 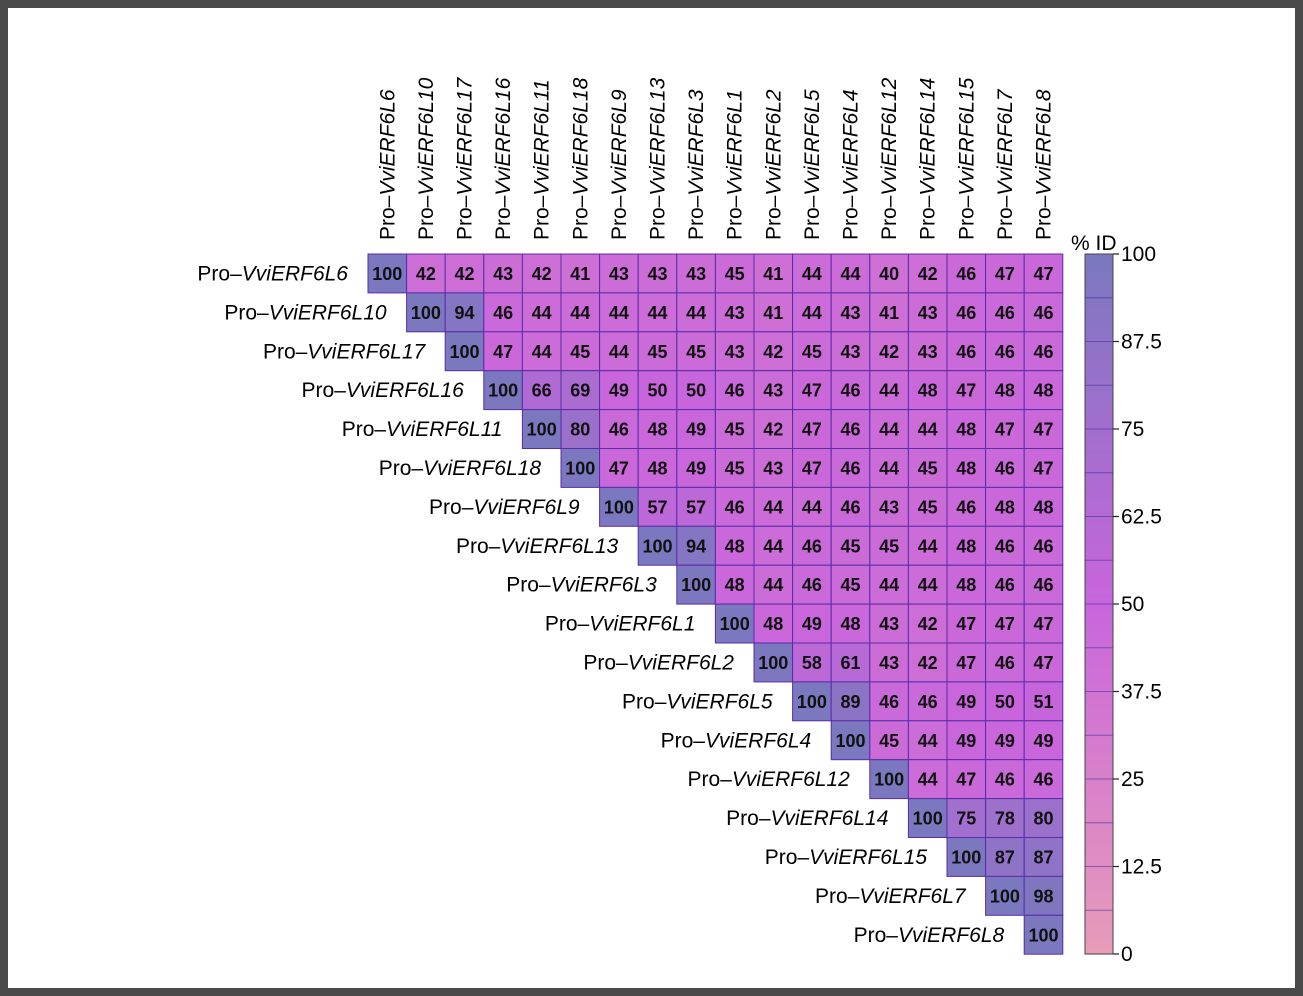 What do you see at coordinates (928, 159) in the screenshot?
I see `column-label: Pro–VviERF6L14` at bounding box center [928, 159].